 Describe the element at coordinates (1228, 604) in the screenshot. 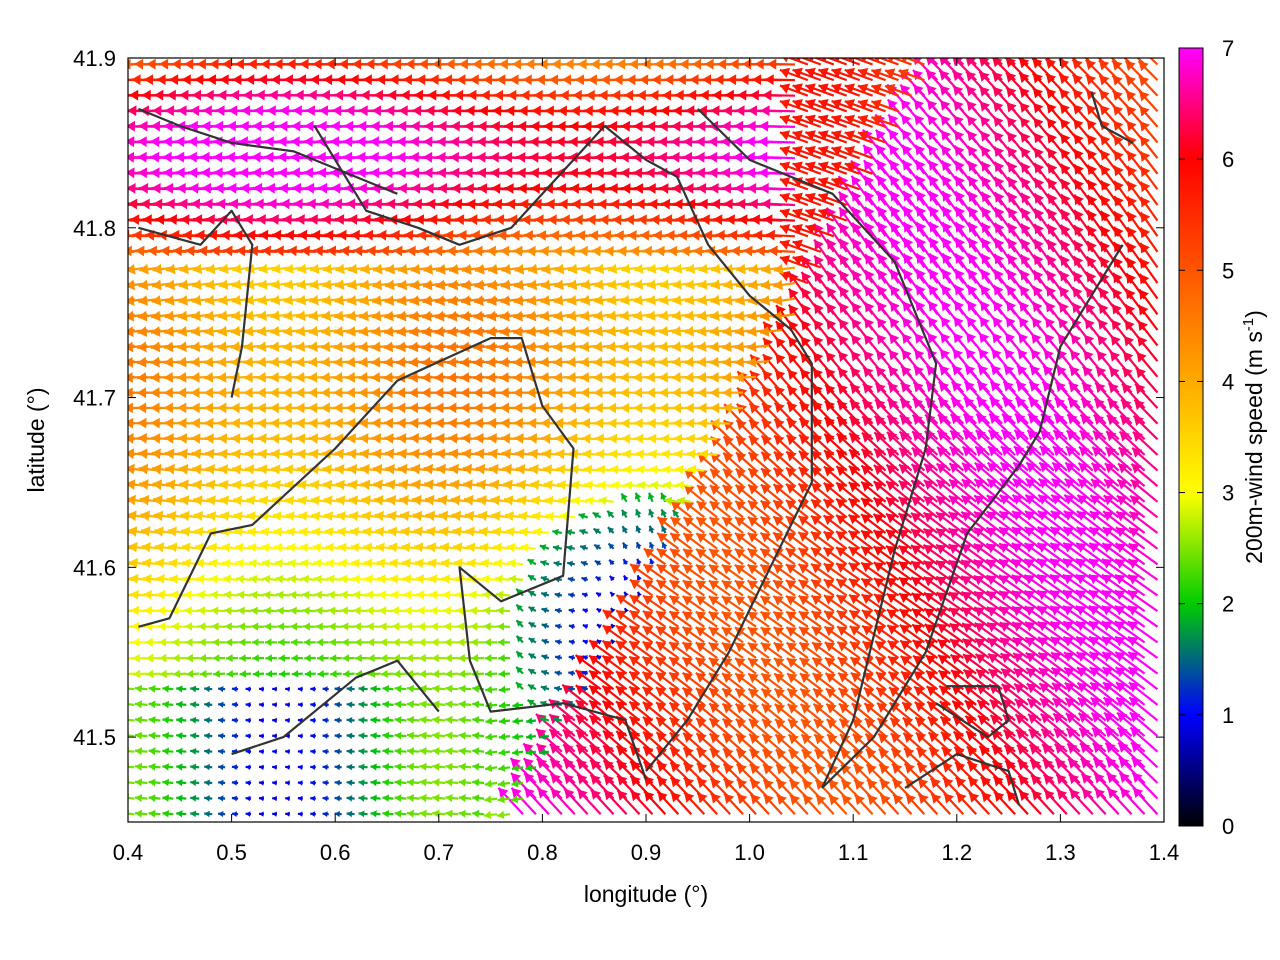

I see `colorbar-tick-label: 2` at that location.